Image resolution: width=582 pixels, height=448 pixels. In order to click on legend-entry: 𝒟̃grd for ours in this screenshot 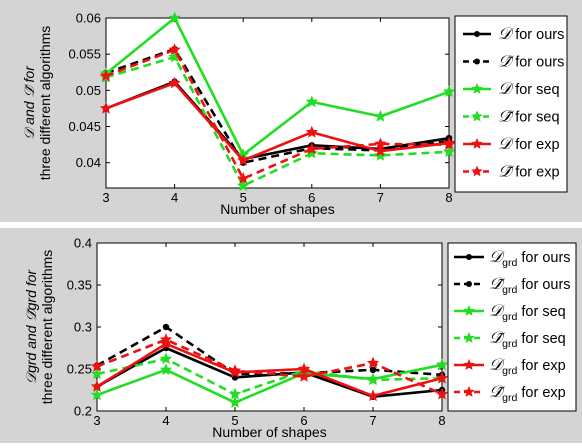, I will do `click(512, 285)`.